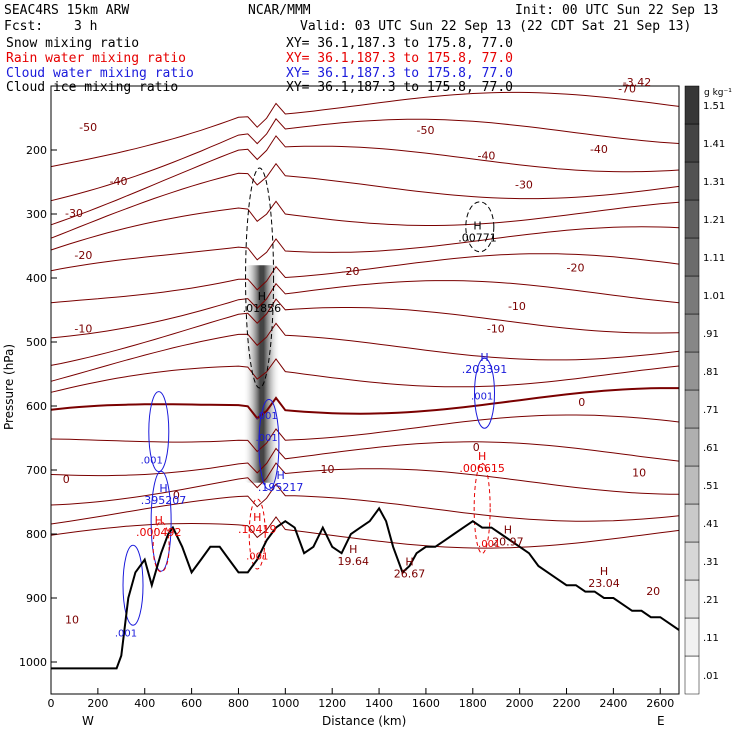  Describe the element at coordinates (661, 721) in the screenshot. I see `x-right-end: E` at that location.